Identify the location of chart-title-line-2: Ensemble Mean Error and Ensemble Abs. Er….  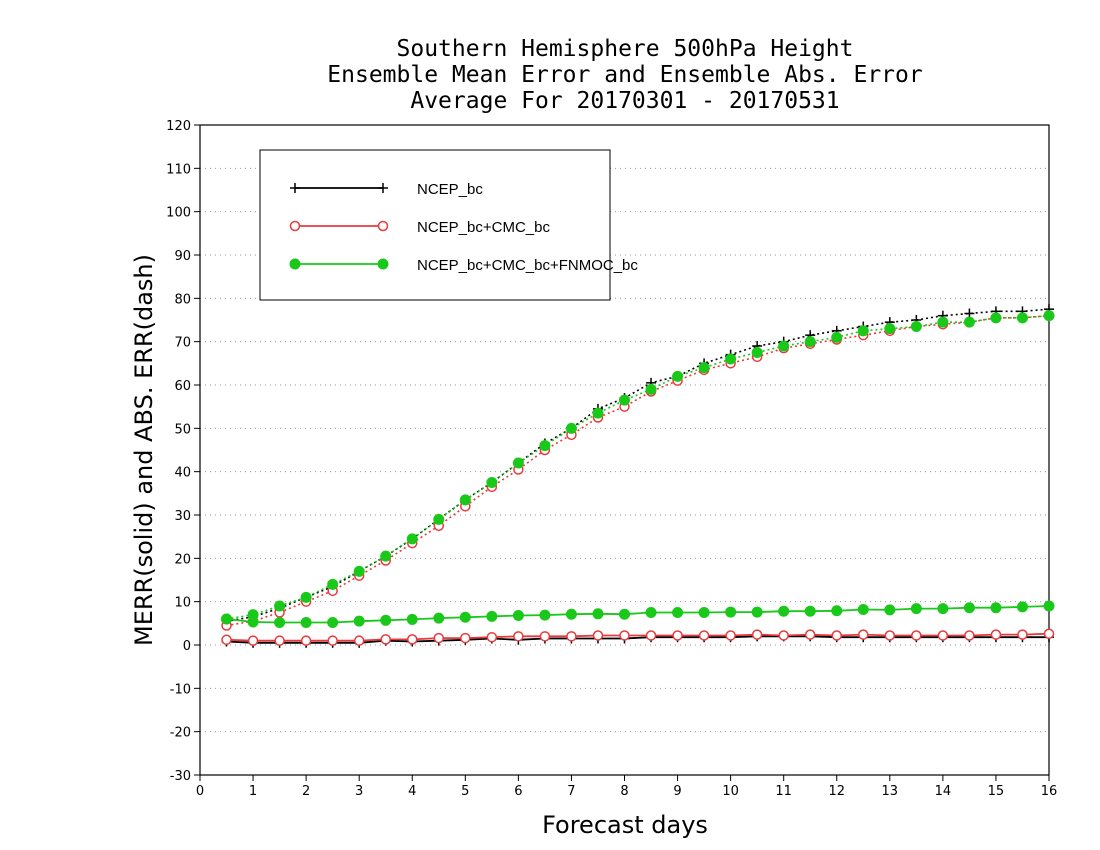
(625, 75).